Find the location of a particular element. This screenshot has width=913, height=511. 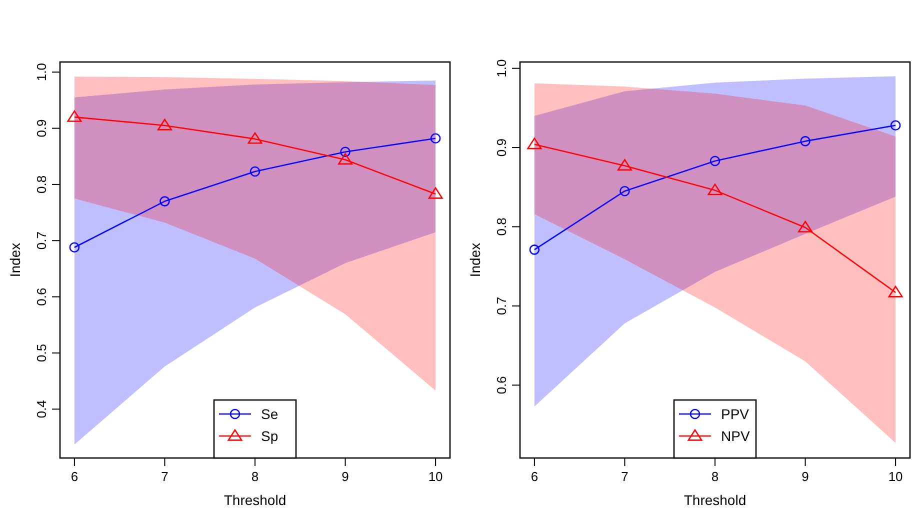

y-tick-label: 0.5 is located at coordinates (41, 353).